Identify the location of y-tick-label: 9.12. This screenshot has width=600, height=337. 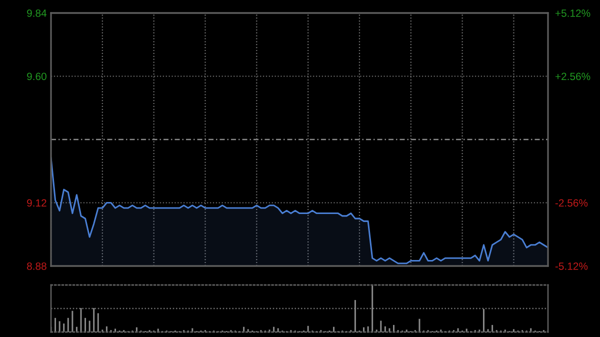
(36, 203).